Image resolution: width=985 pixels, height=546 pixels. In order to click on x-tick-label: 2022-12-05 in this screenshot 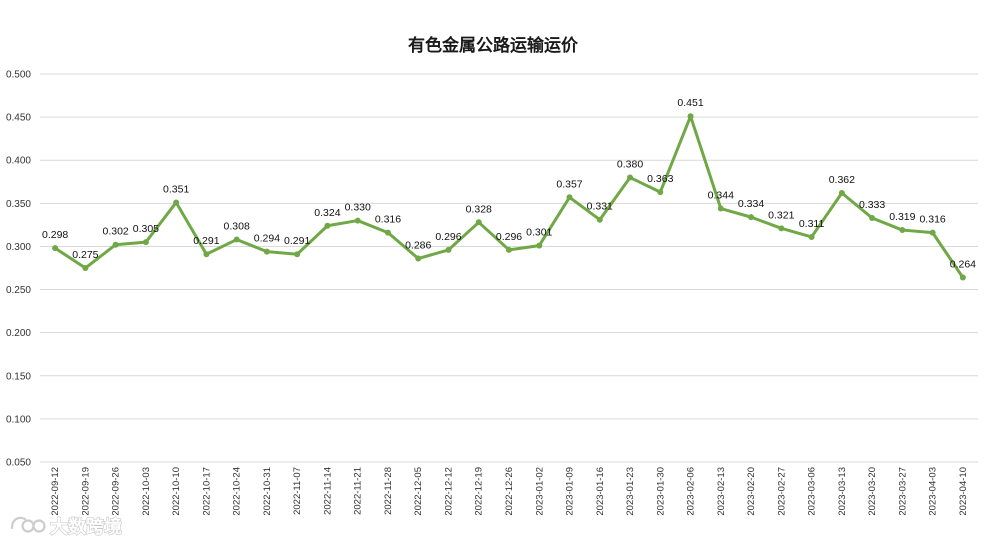, I will do `click(418, 491)`.